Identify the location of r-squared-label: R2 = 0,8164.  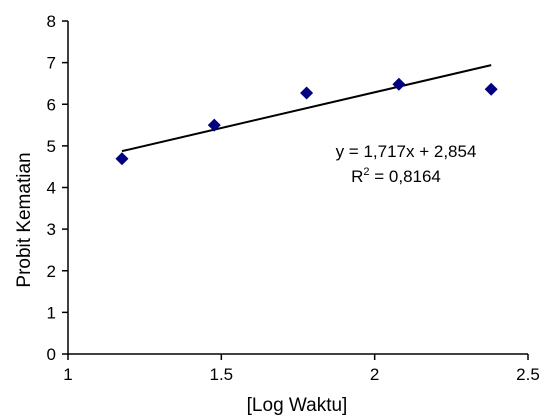
(396, 176).